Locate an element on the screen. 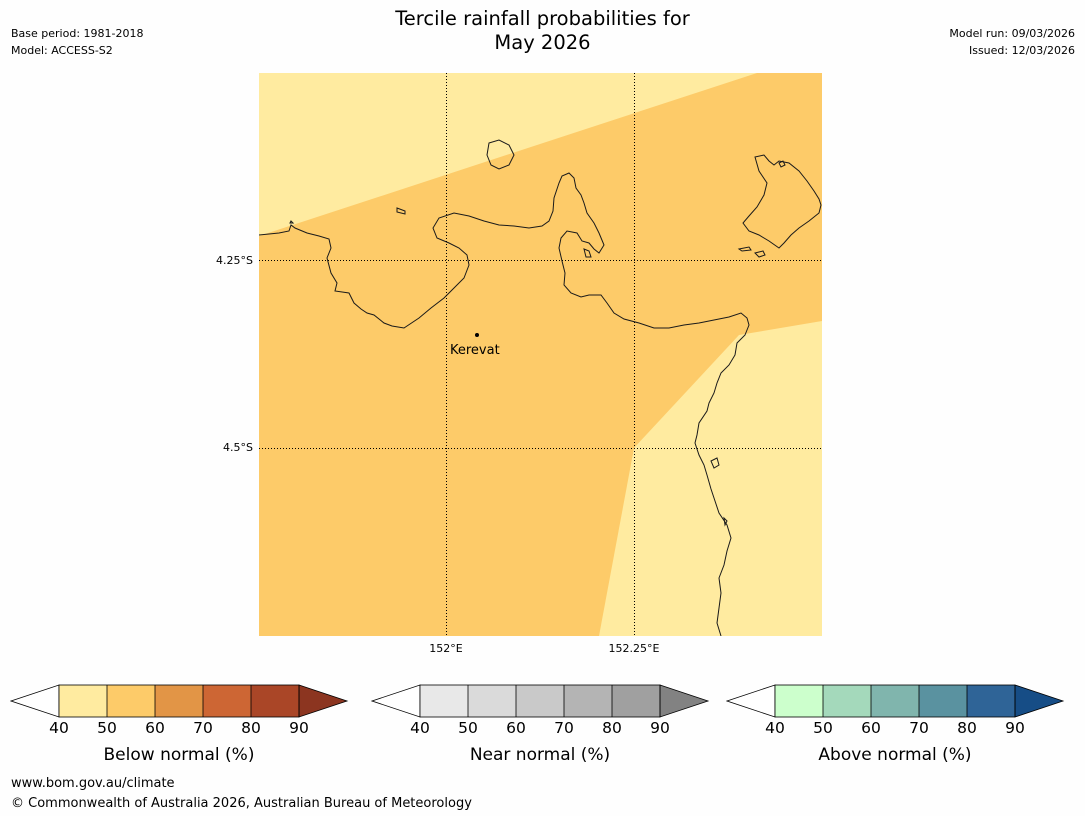 The height and width of the screenshot is (816, 1085). lat-label-4-25: 4.25°S is located at coordinates (234, 260).